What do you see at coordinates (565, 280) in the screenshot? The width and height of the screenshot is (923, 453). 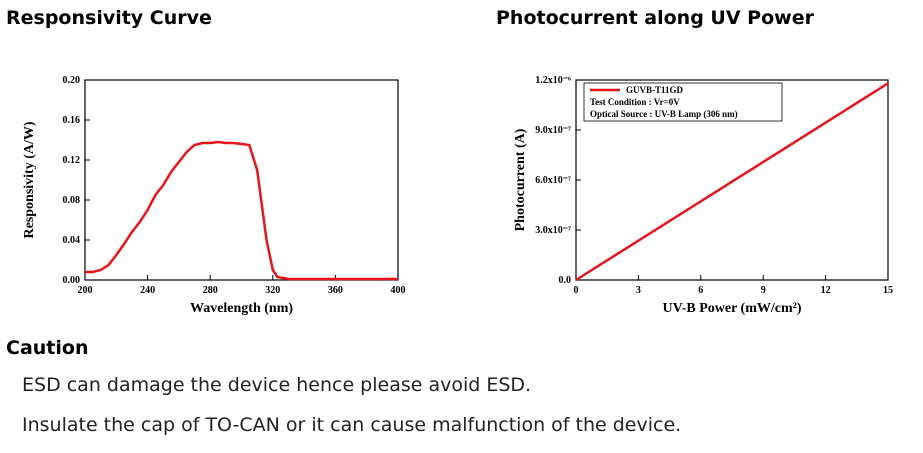 I see `y-tick-label: 0.0` at bounding box center [565, 280].